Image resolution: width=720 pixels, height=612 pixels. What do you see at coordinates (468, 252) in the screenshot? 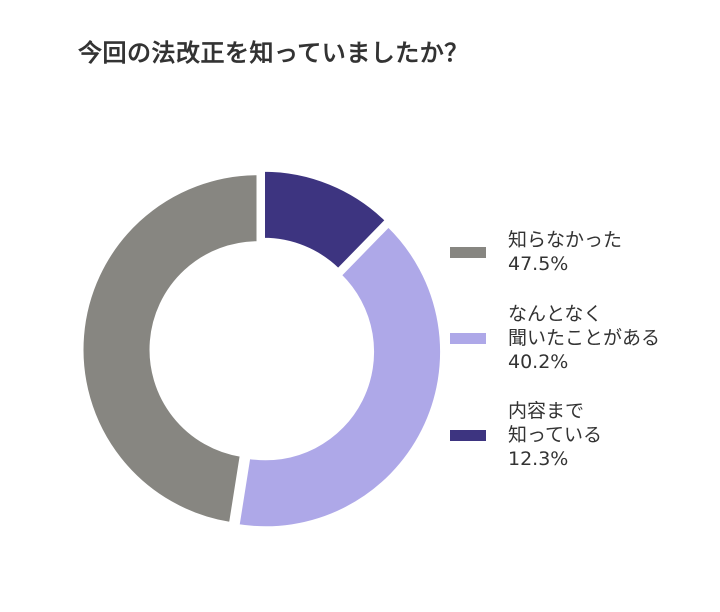
I see `legend-swatch-gray` at bounding box center [468, 252].